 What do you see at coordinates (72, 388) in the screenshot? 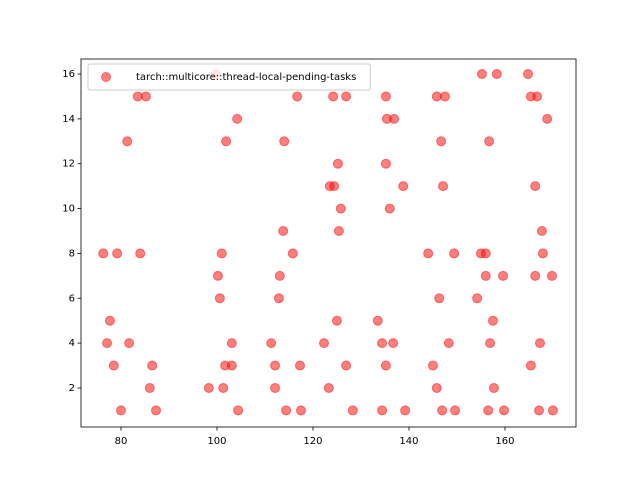
I see `y-tick-label: 2` at bounding box center [72, 388].